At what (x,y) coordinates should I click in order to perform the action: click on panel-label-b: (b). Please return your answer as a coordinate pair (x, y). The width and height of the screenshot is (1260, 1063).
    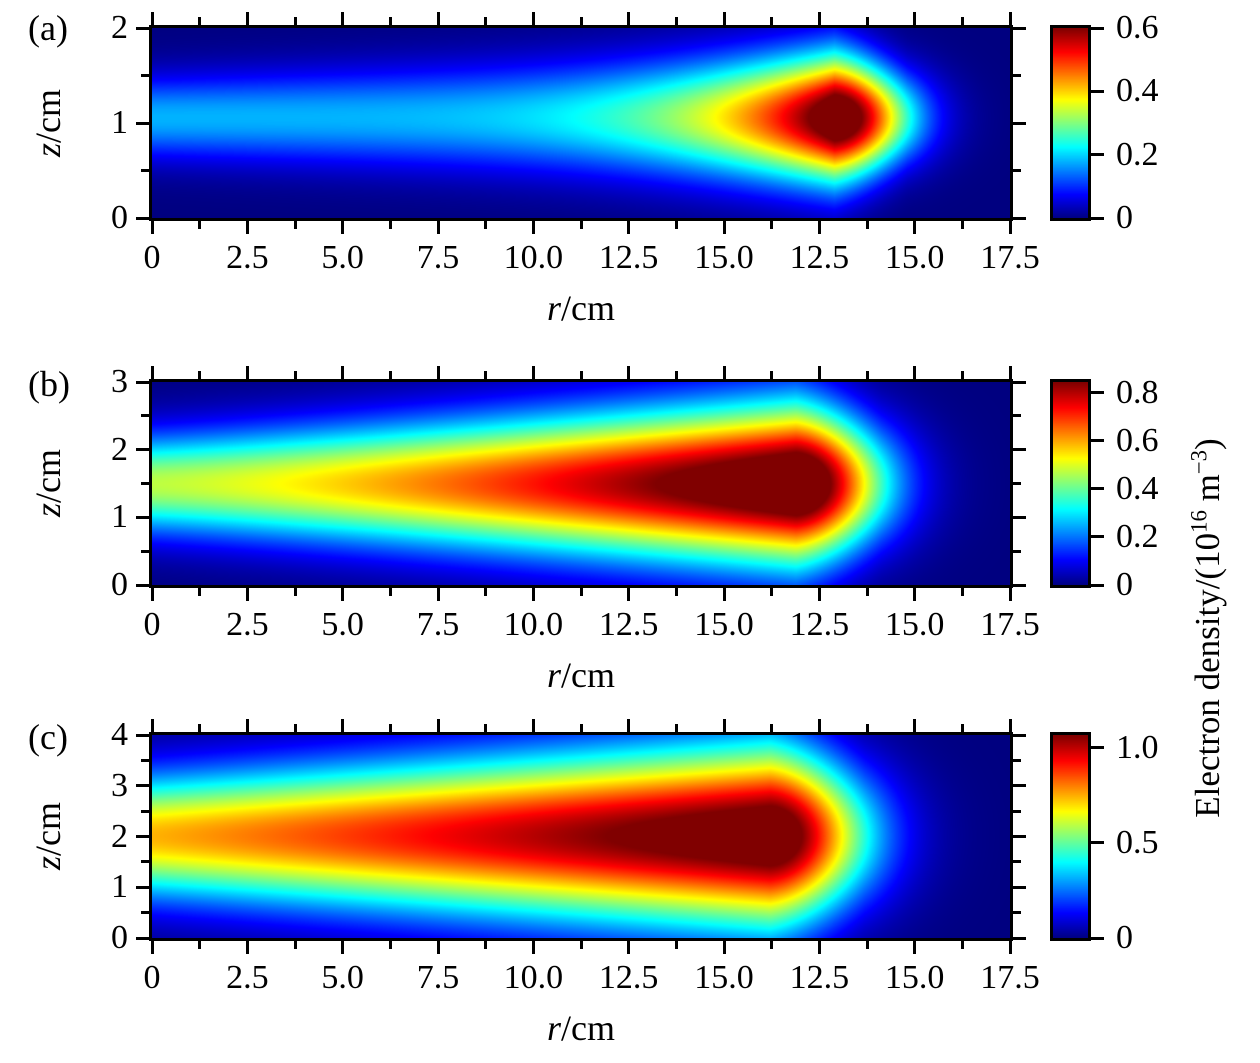
    Looking at the image, I should click on (49, 384).